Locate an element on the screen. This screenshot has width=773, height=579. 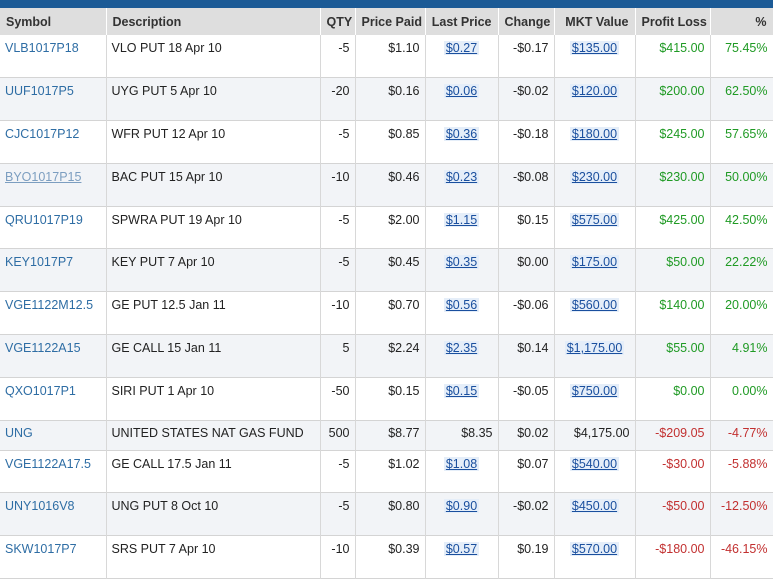
mkt-value-link: $180.00 is located at coordinates (594, 134).